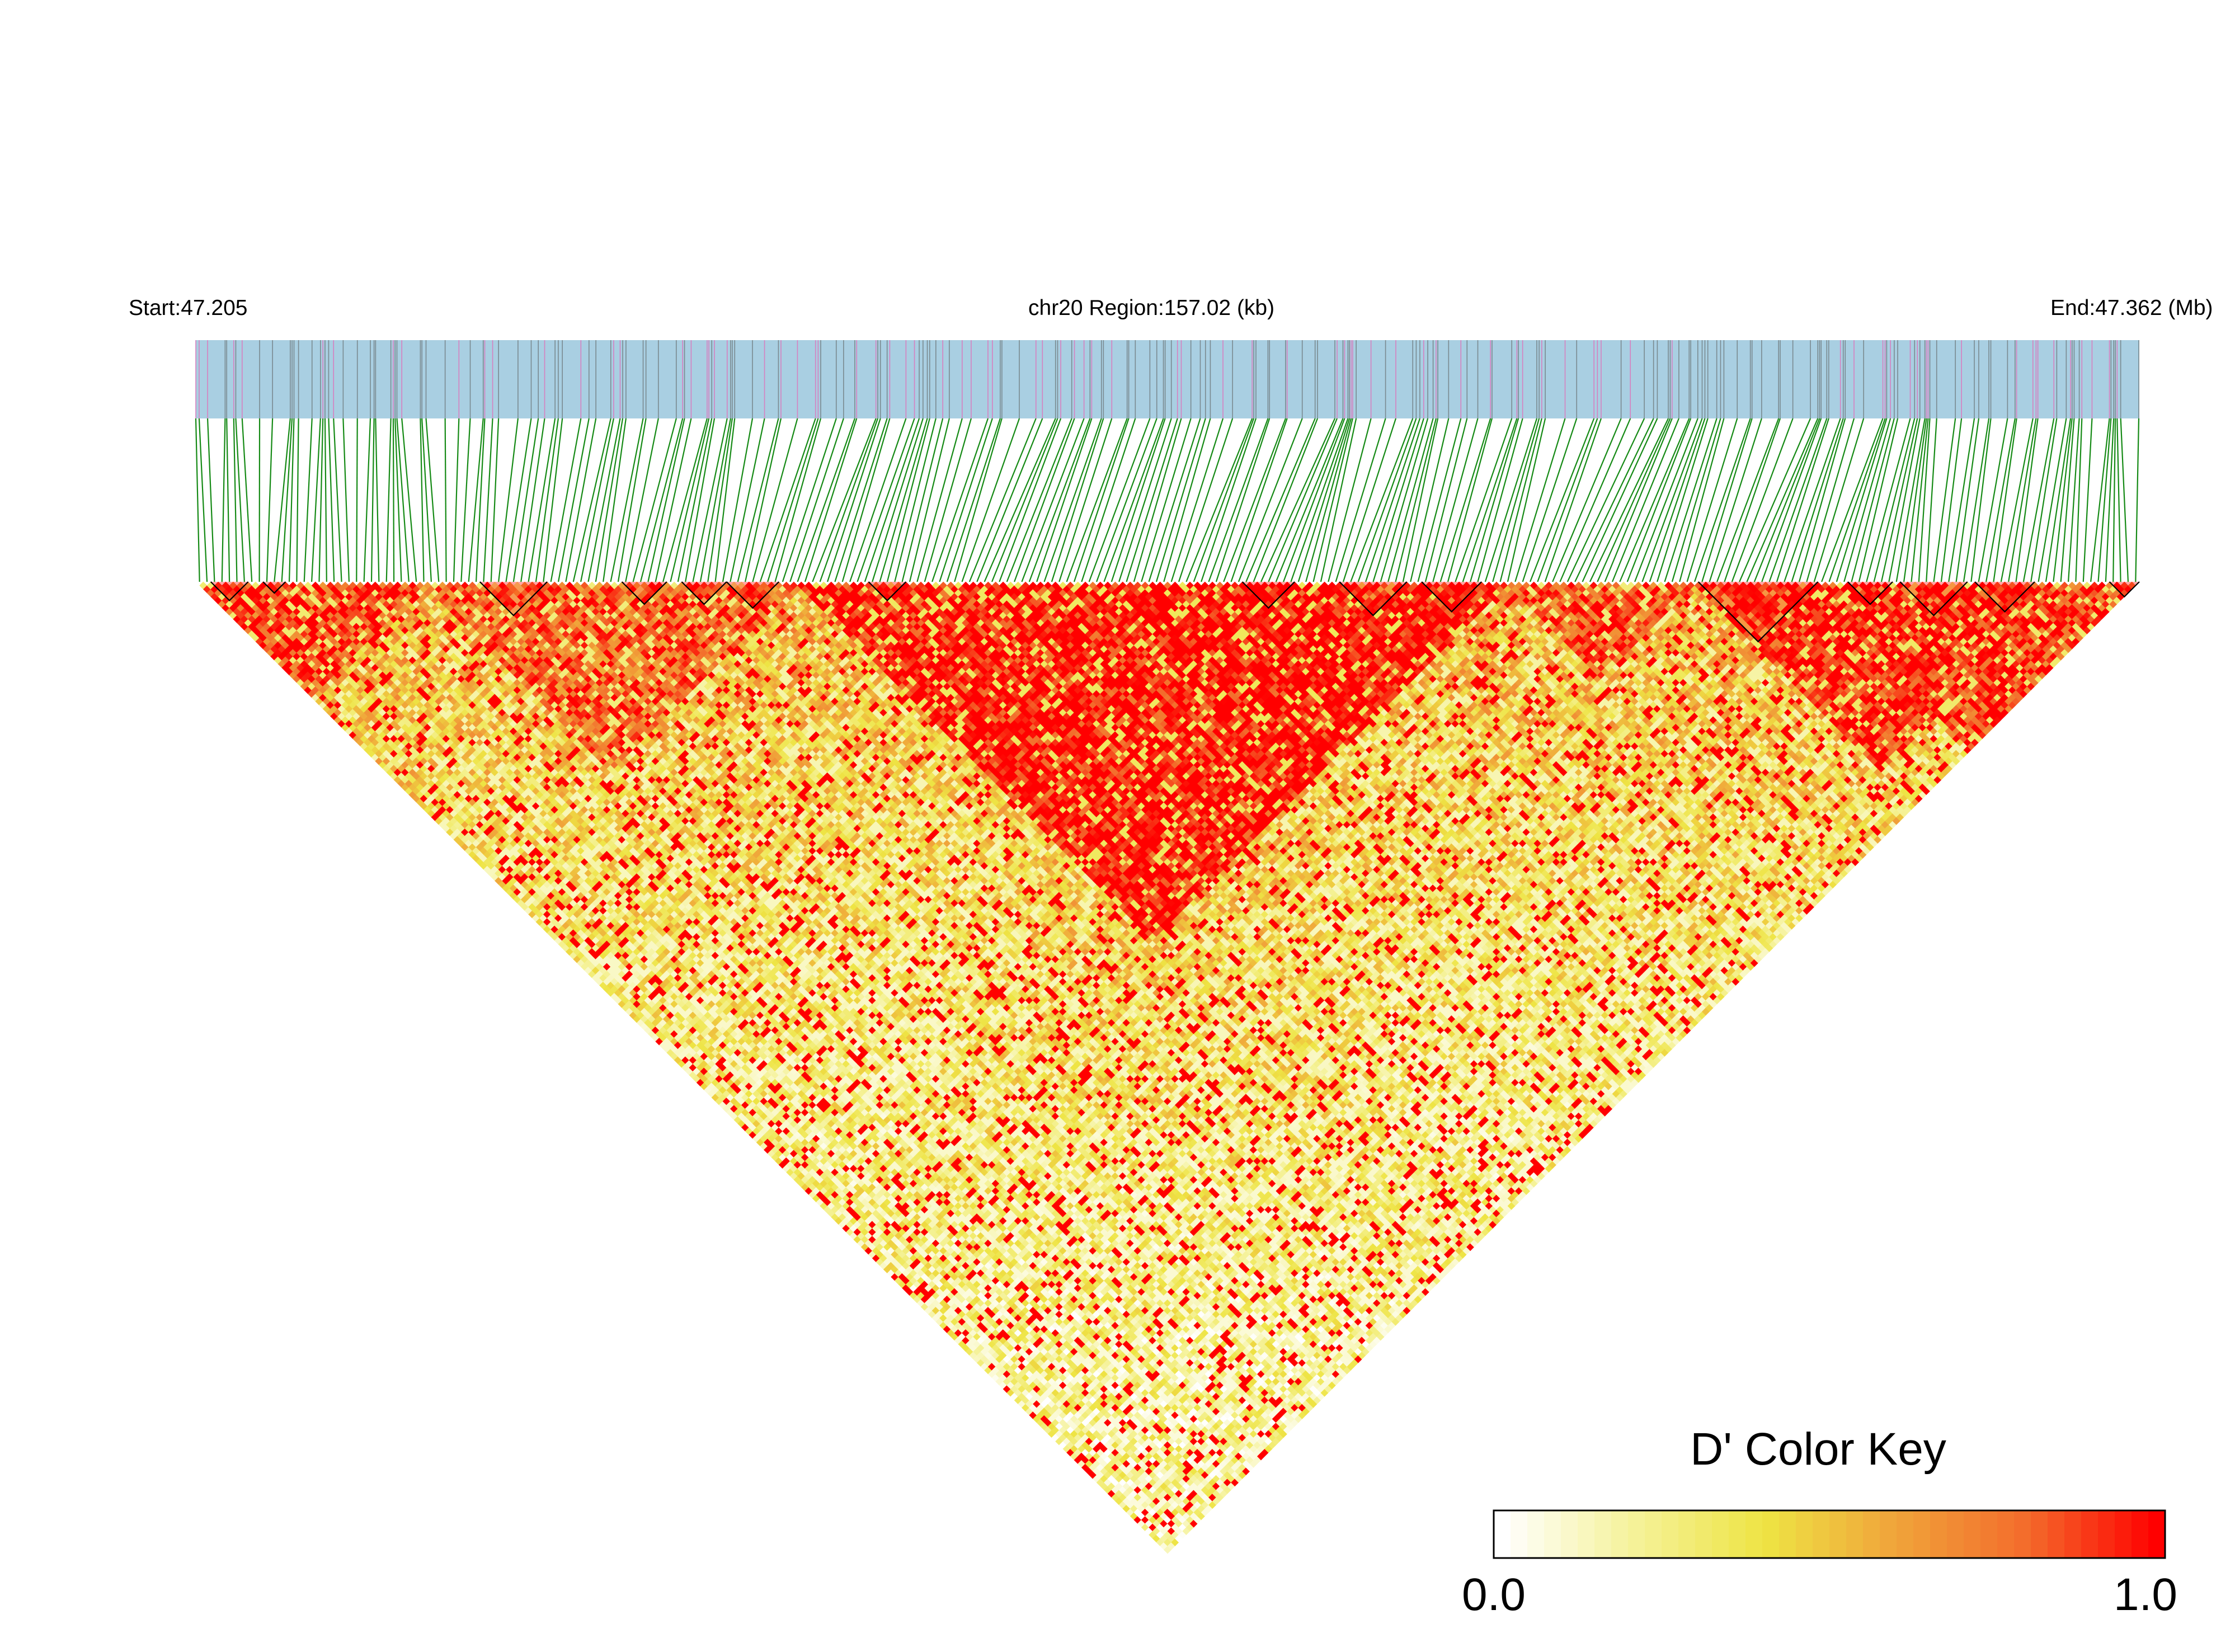 The width and height of the screenshot is (2235, 1652). I want to click on gene-track-background, so click(1167, 379).